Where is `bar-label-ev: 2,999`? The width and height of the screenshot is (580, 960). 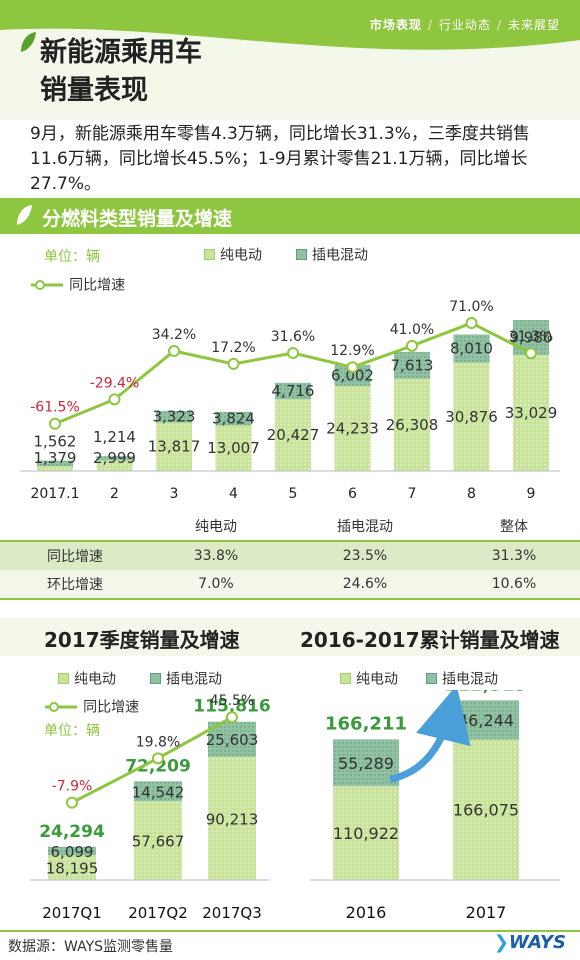
bar-label-ev: 2,999 is located at coordinates (114, 458).